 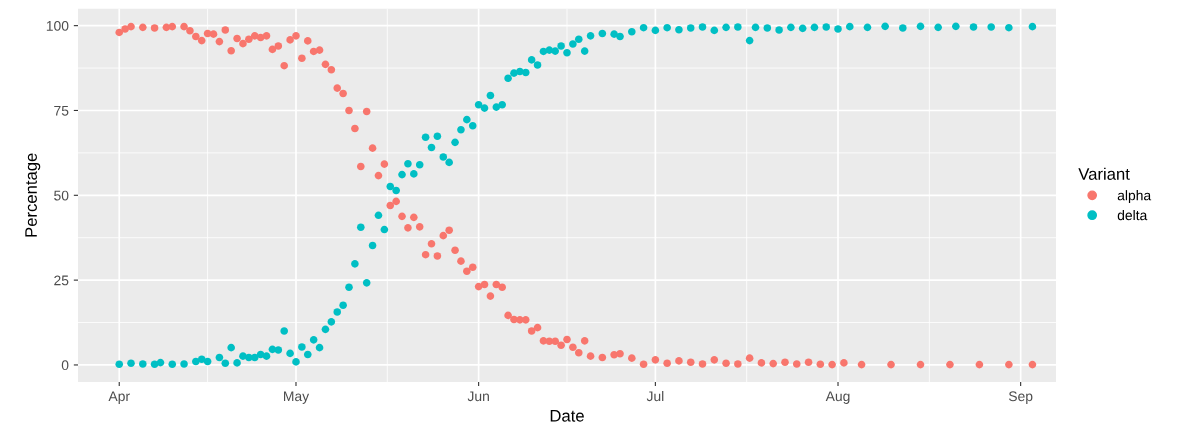 I want to click on x-tick-label: May, so click(x=297, y=397).